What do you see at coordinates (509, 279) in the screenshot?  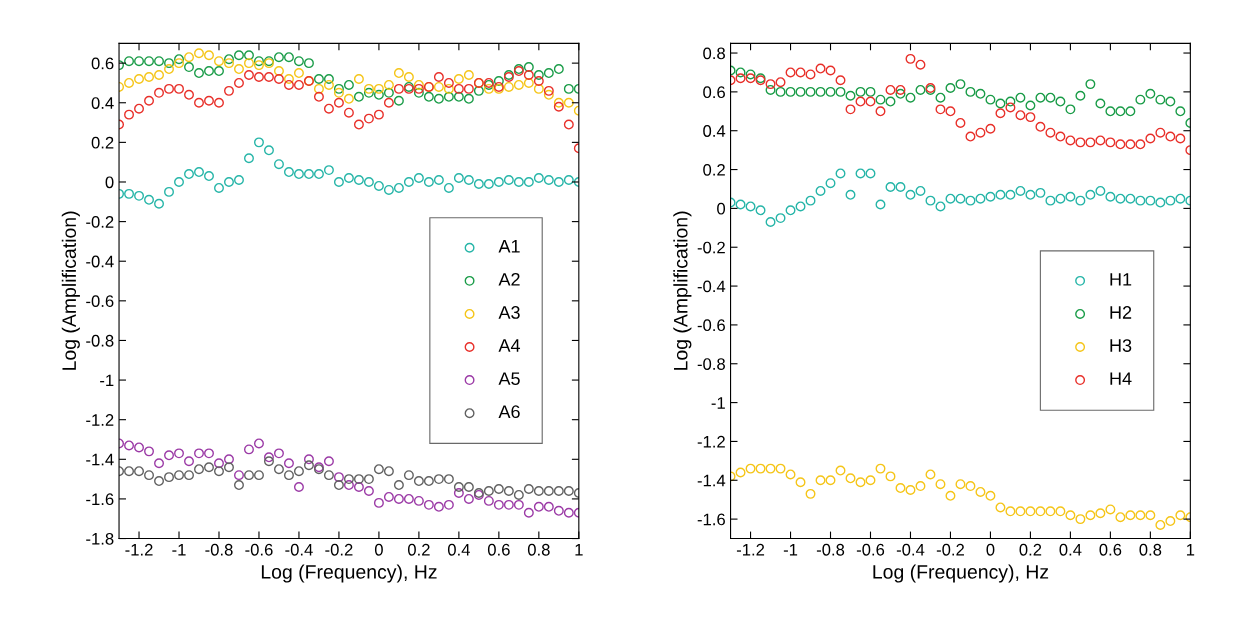 I see `legend-label: A2` at bounding box center [509, 279].